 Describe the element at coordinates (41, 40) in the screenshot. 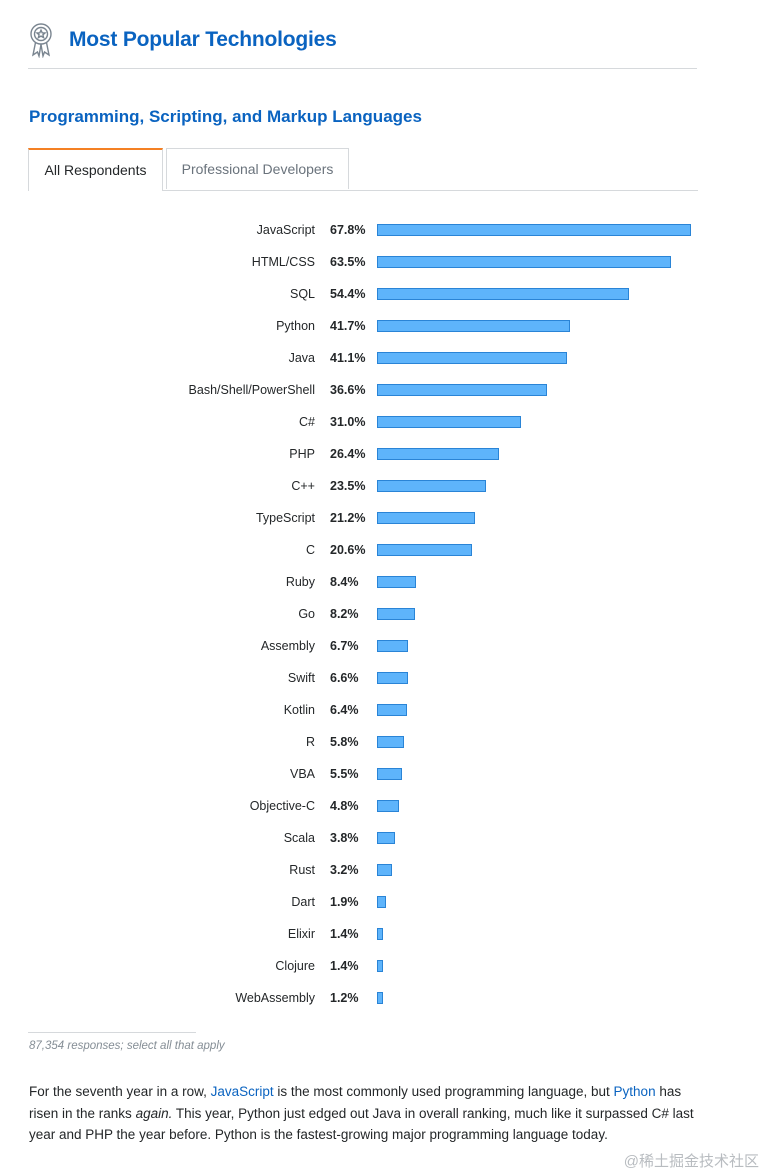

I see `award-ribbon-icon` at that location.